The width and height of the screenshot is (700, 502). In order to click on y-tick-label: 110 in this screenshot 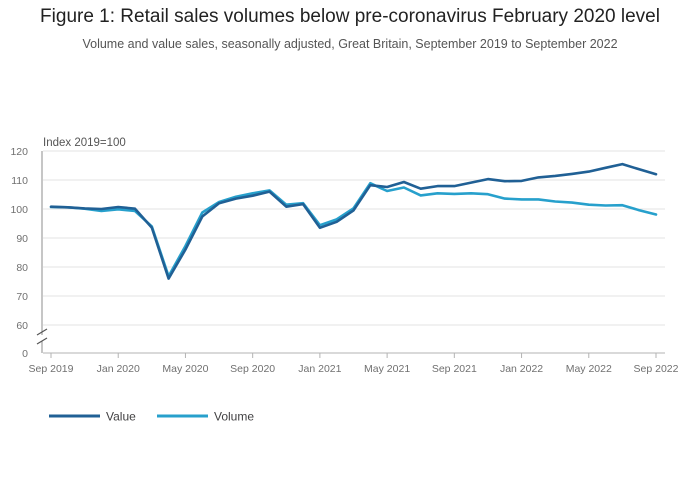, I will do `click(19, 181)`.